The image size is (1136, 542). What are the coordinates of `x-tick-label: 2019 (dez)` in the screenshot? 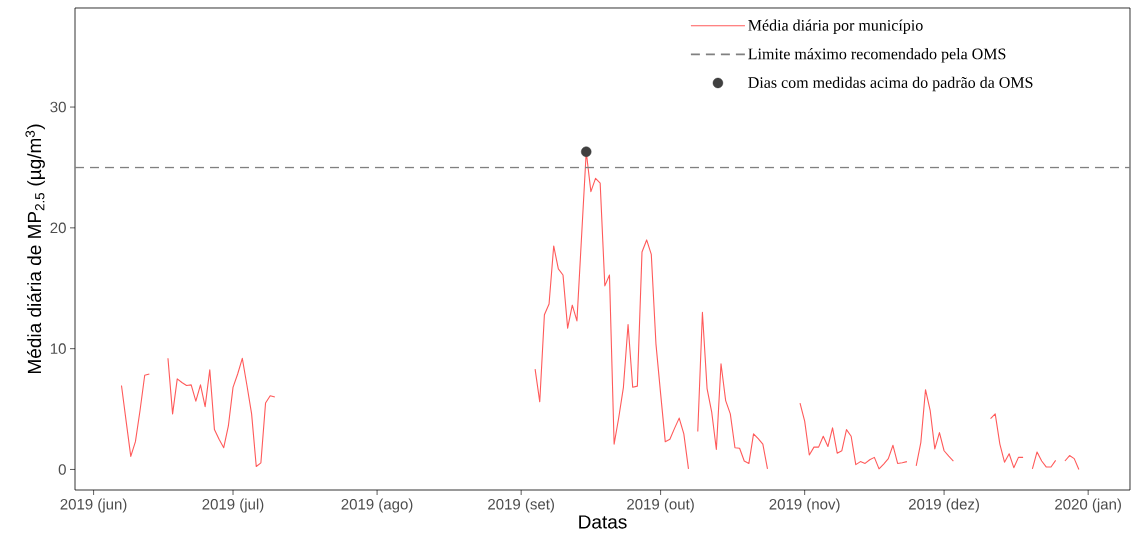 It's located at (943, 505).